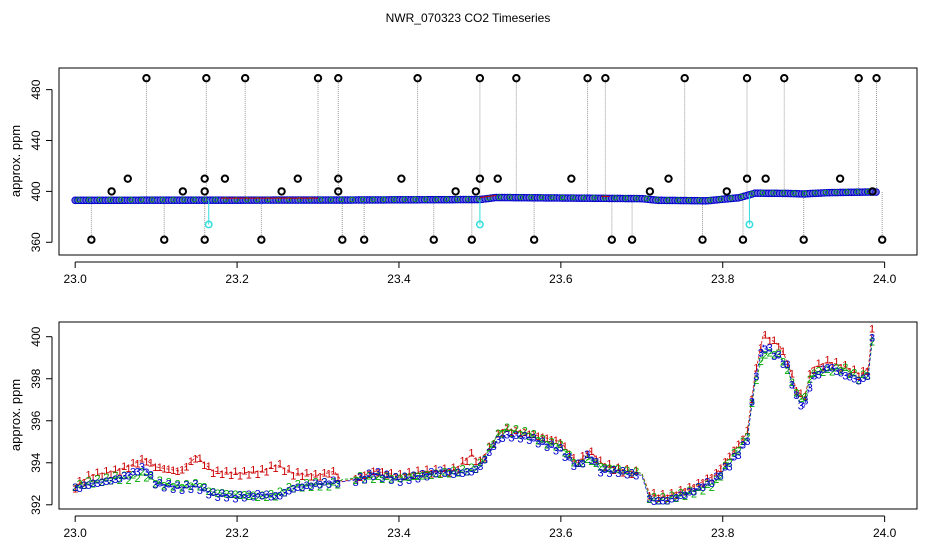  I want to click on top-x-tick-label: 23.4, so click(399, 279).